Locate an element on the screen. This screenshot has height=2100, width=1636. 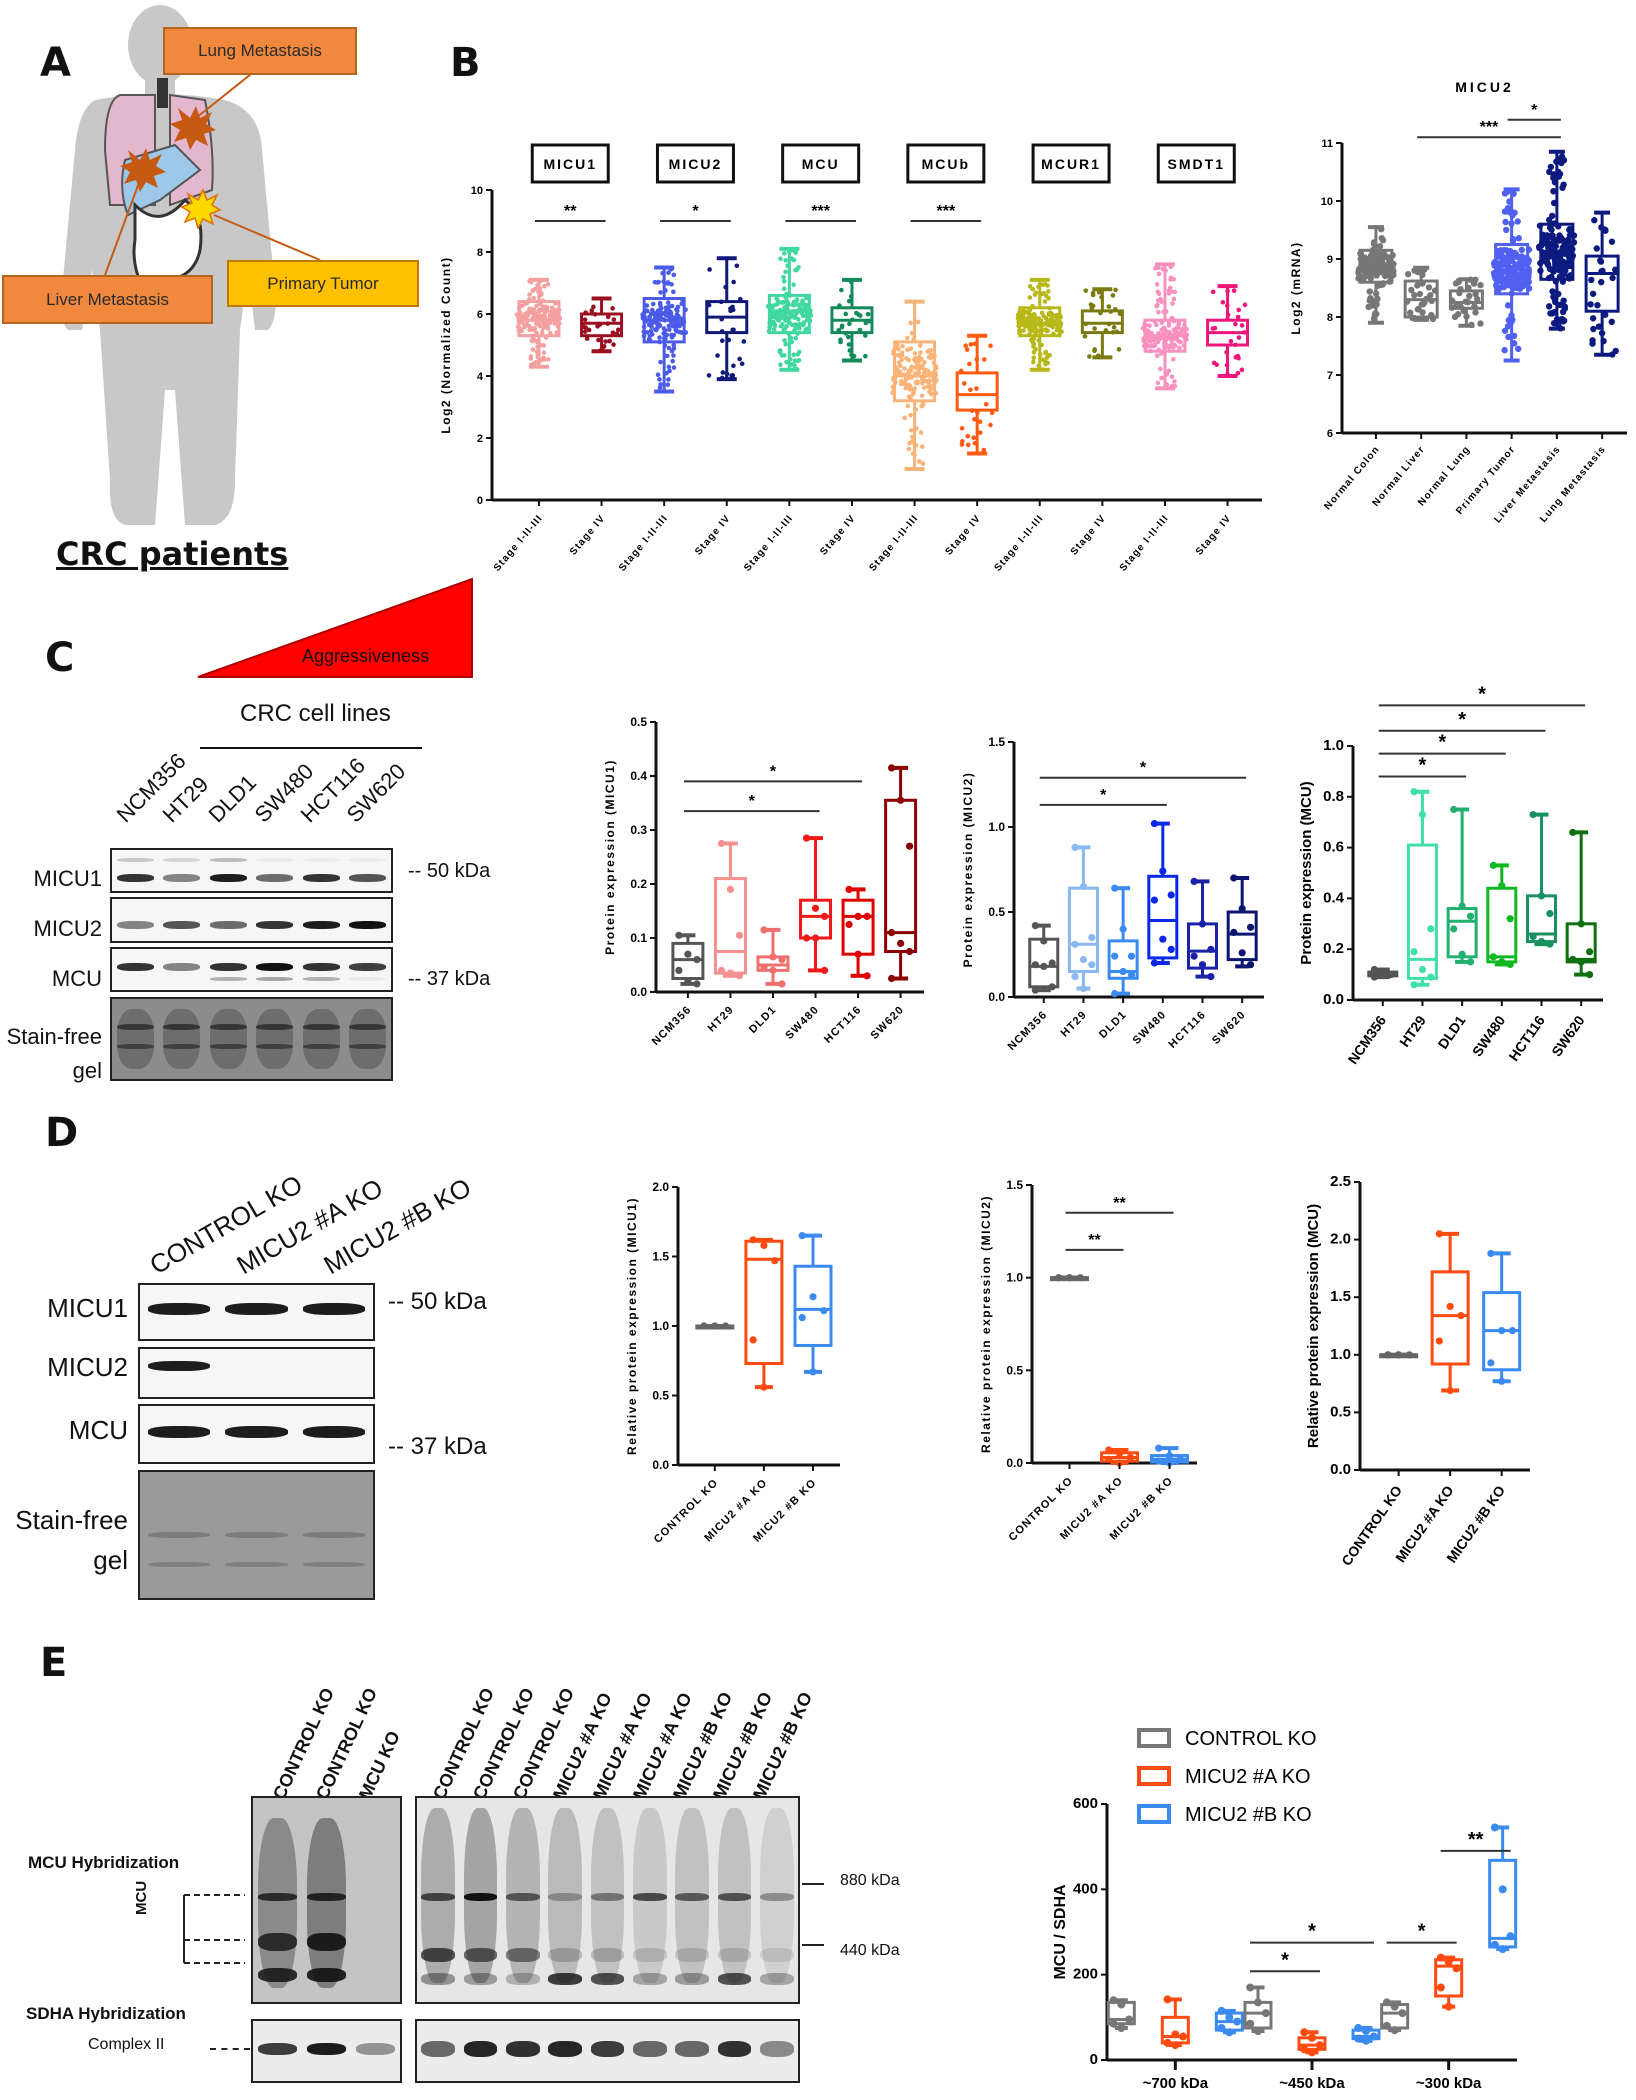
crc-cell-lines-bracket is located at coordinates (311, 748).